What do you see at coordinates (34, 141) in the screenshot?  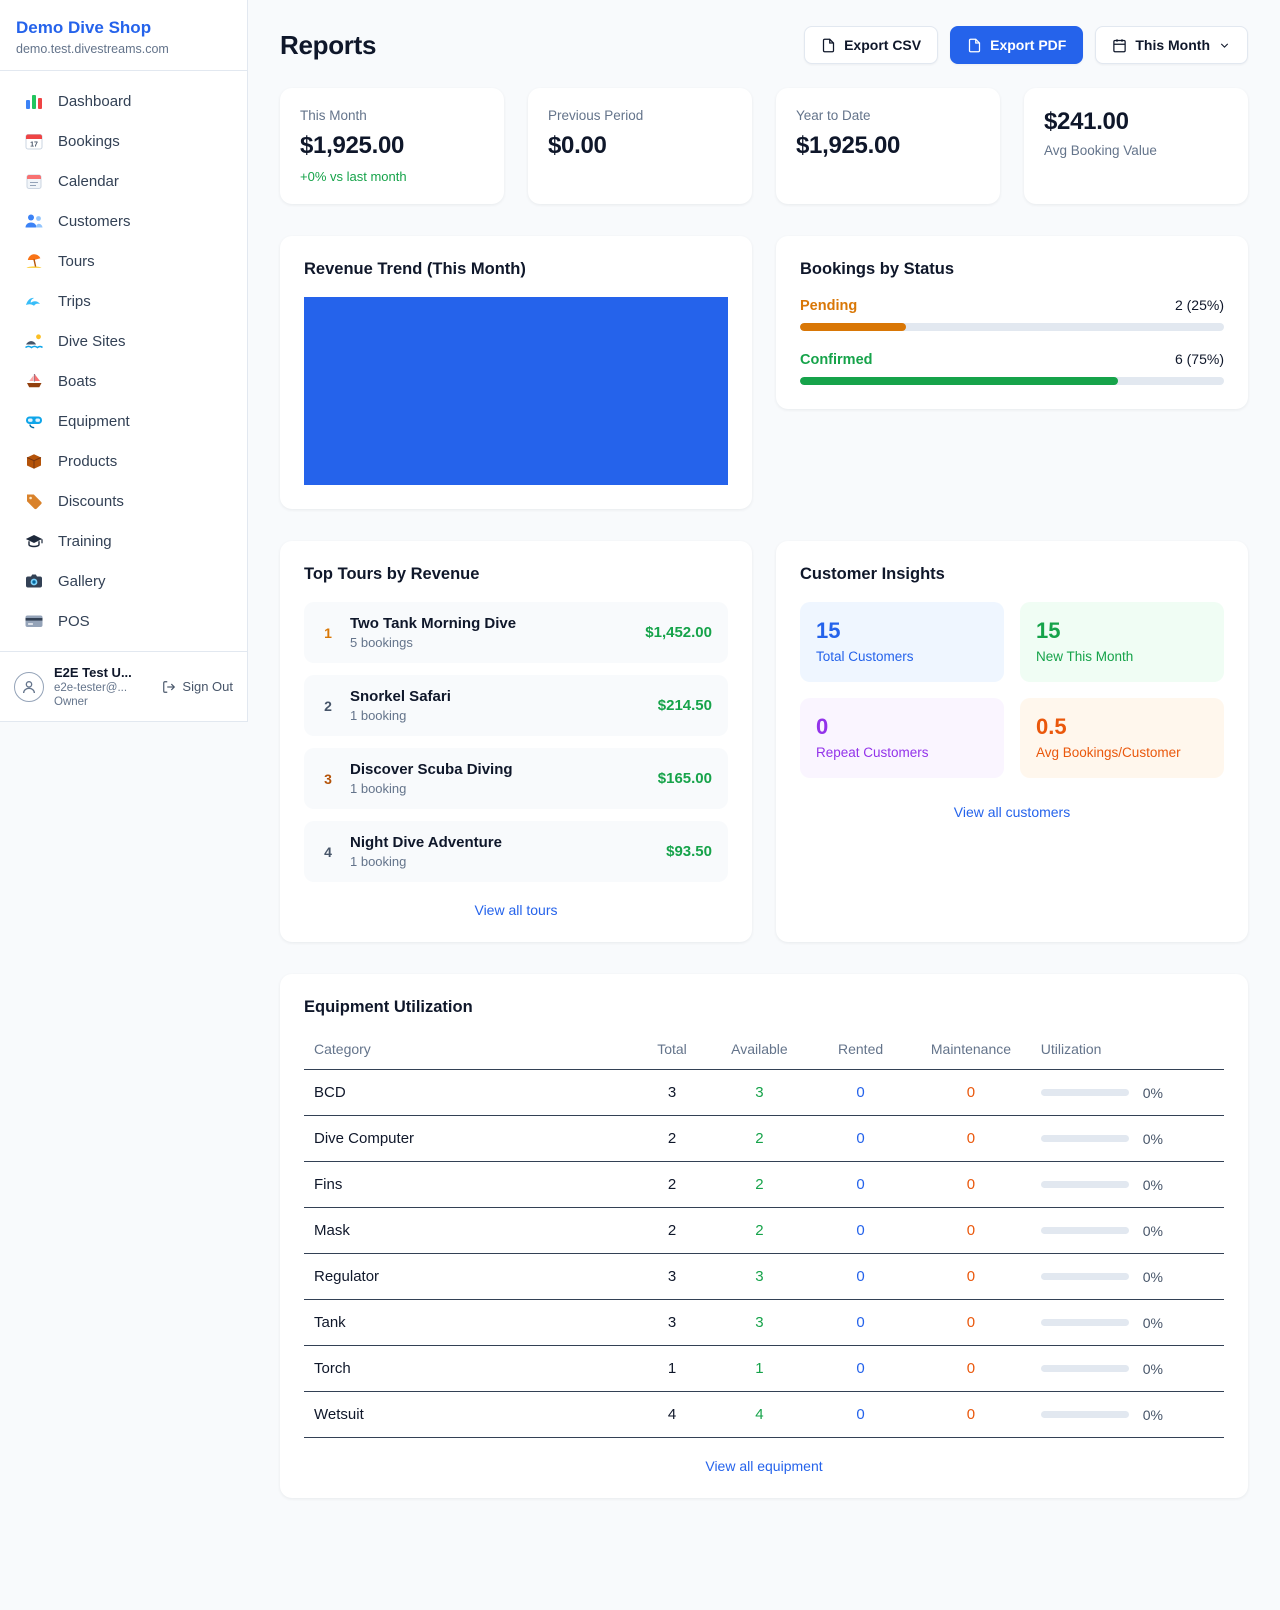 I see `calendar-date-icon: 17` at bounding box center [34, 141].